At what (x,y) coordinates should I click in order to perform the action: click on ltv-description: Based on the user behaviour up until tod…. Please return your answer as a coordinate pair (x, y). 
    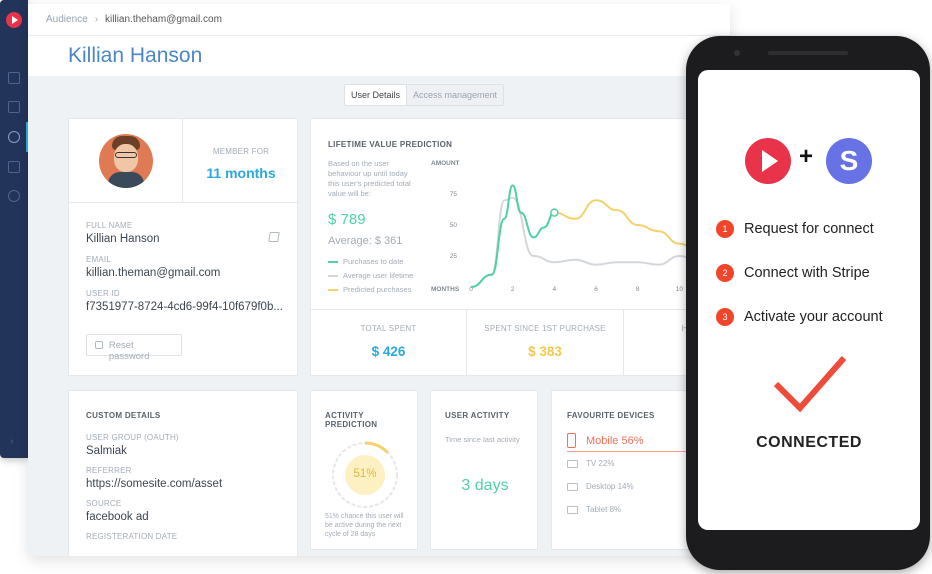
    Looking at the image, I should click on (369, 178).